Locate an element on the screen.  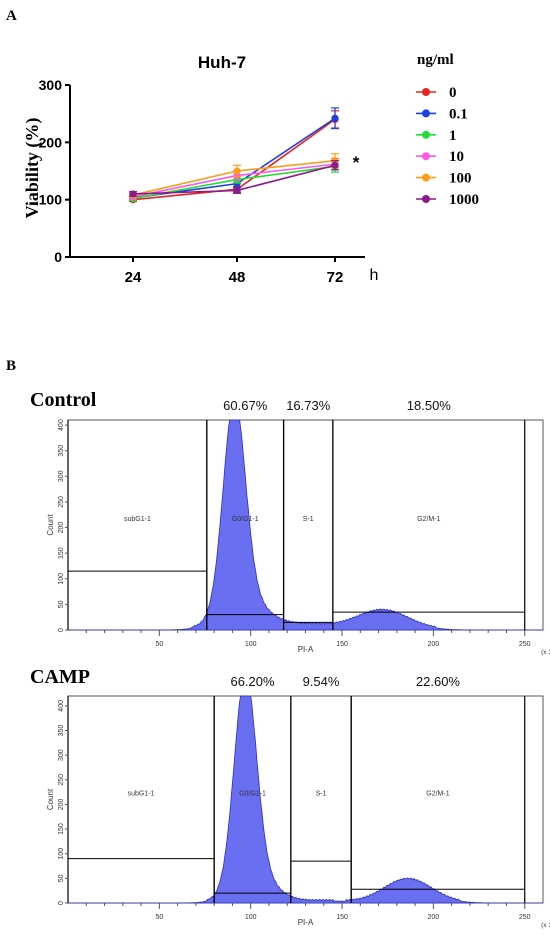
legend-entry: 1000 is located at coordinates (464, 200).